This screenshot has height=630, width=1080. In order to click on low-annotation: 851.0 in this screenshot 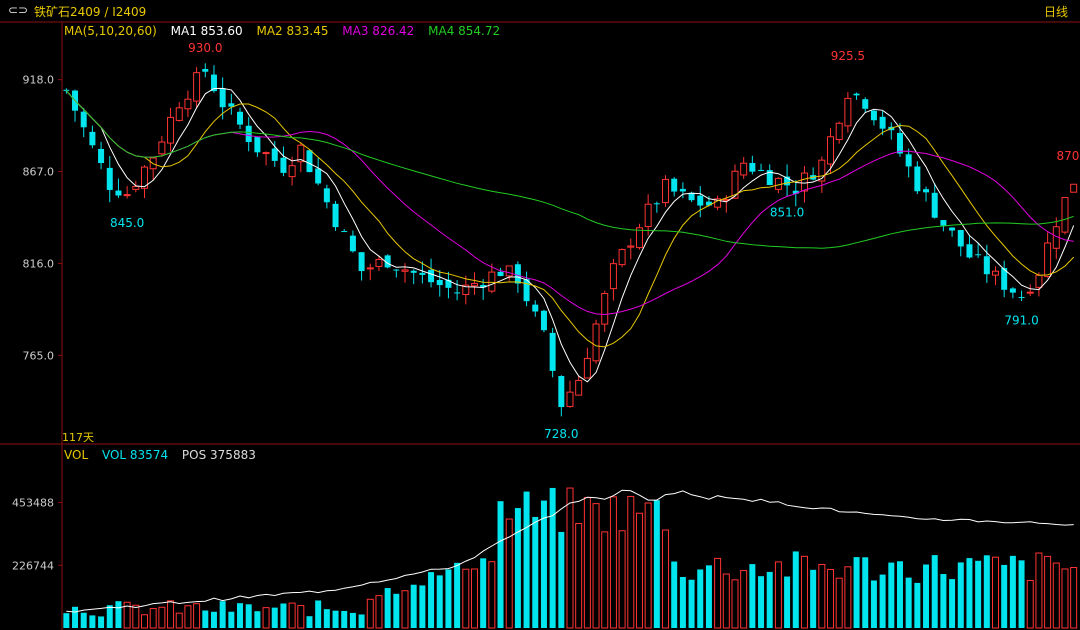, I will do `click(787, 212)`.